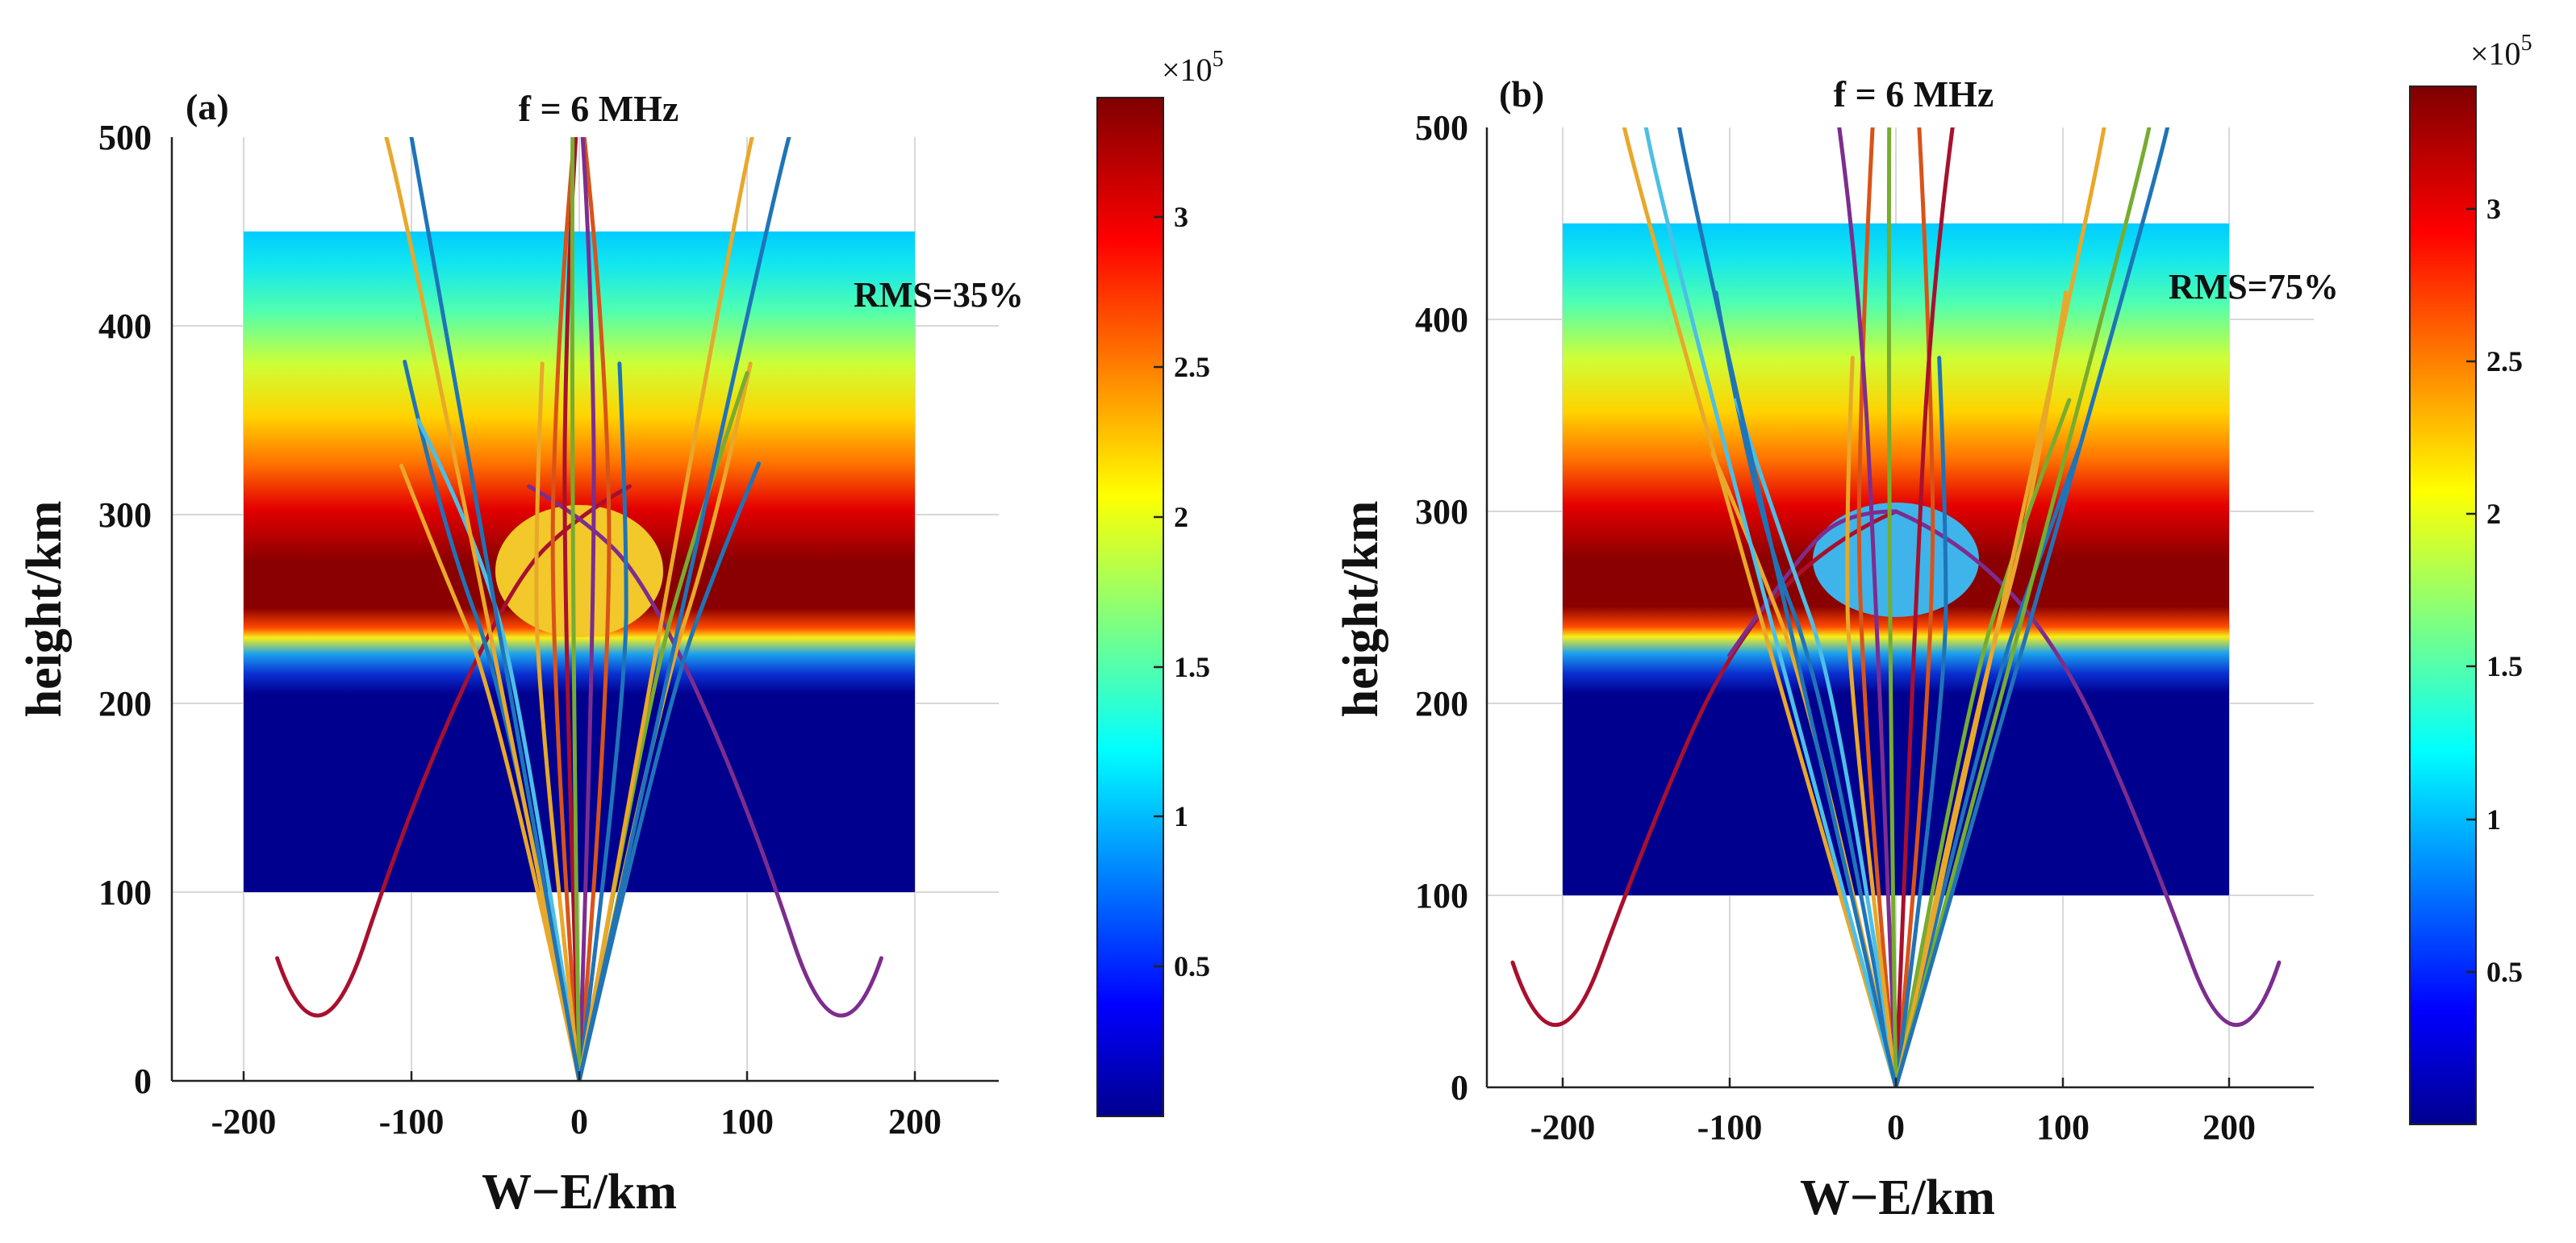 This screenshot has height=1243, width=2576. I want to click on y-tick-label-b: 300, so click(1442, 512).